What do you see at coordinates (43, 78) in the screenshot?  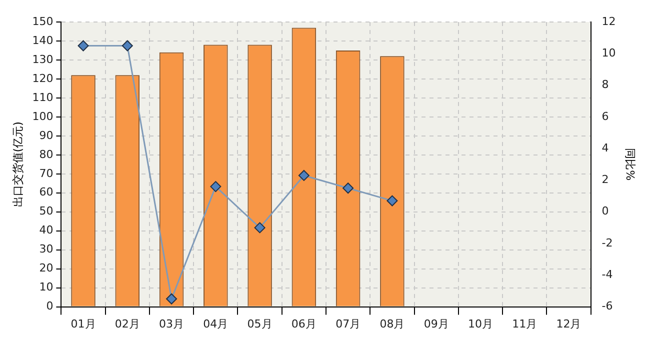 I see `y-tick-label: 120` at bounding box center [43, 78].